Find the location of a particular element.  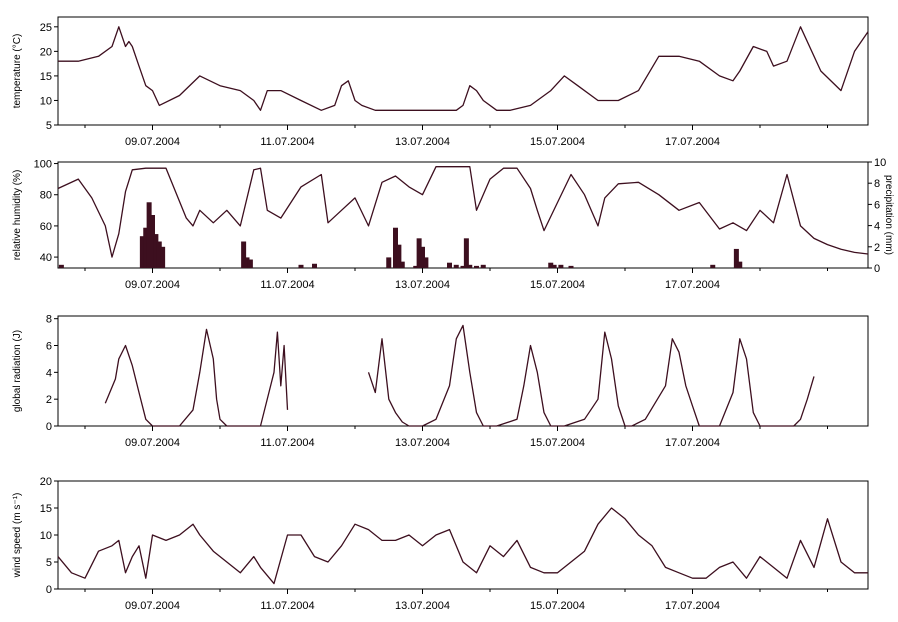

y-axis-label: wind speed (m s⁻¹) is located at coordinates (17, 536).